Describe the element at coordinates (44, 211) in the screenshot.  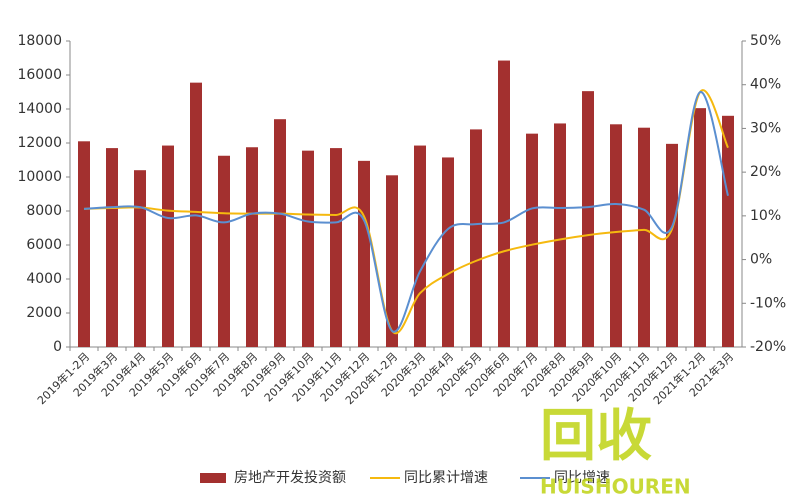
I see `y-tick-label: 8000` at that location.